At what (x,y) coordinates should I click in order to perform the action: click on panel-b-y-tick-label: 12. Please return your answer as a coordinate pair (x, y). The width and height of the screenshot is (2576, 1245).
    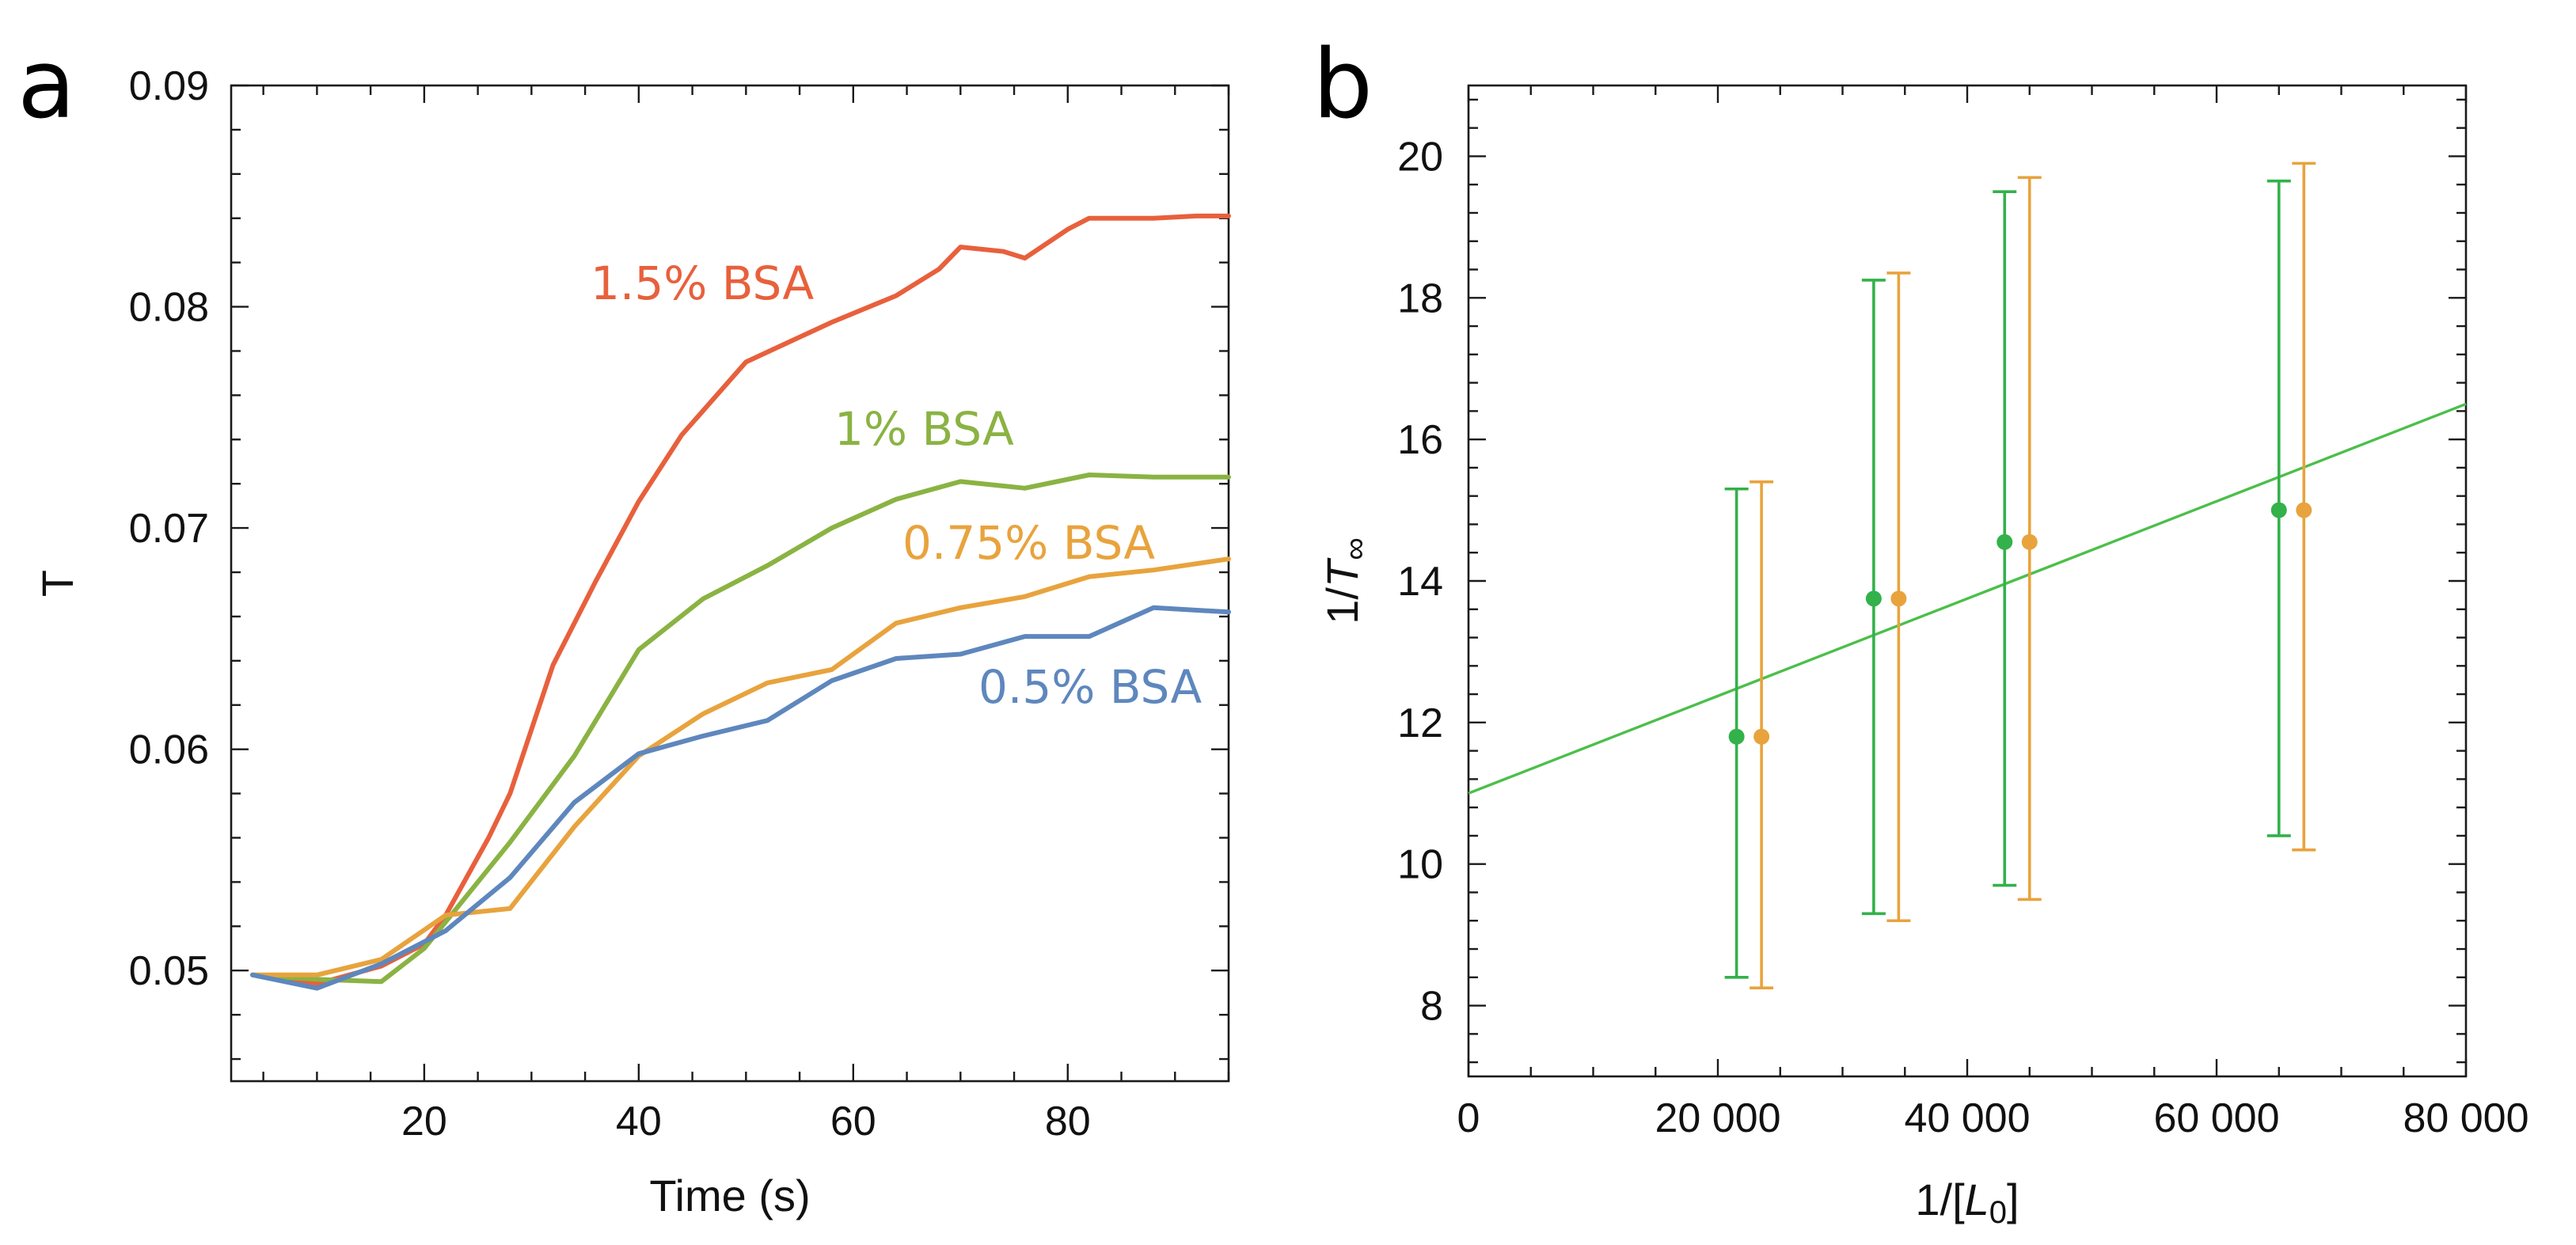
    Looking at the image, I should click on (1420, 723).